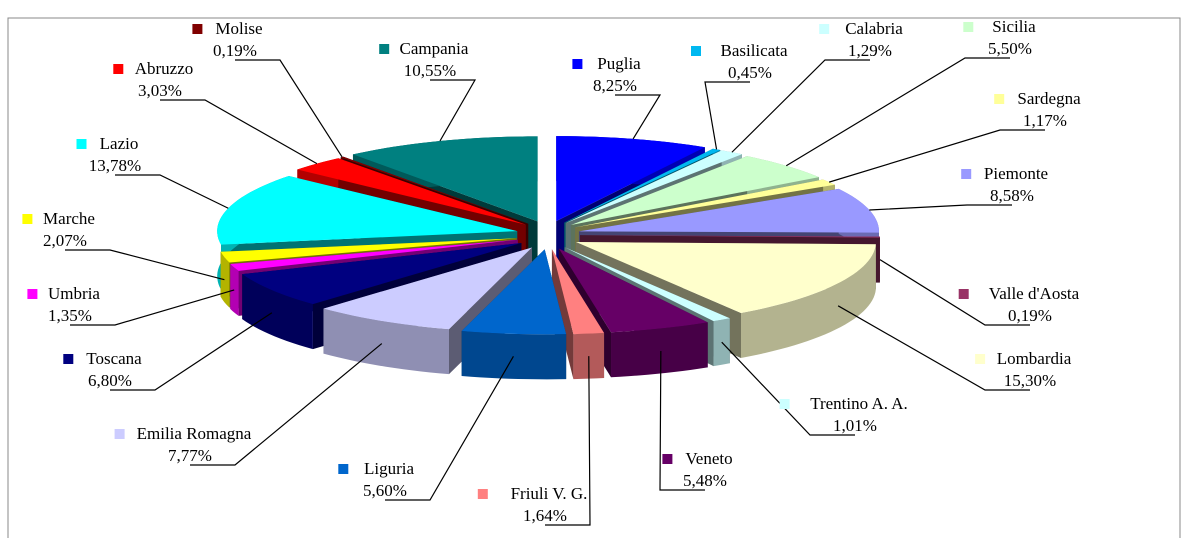  What do you see at coordinates (69, 218) in the screenshot?
I see `slice-name: Marche` at bounding box center [69, 218].